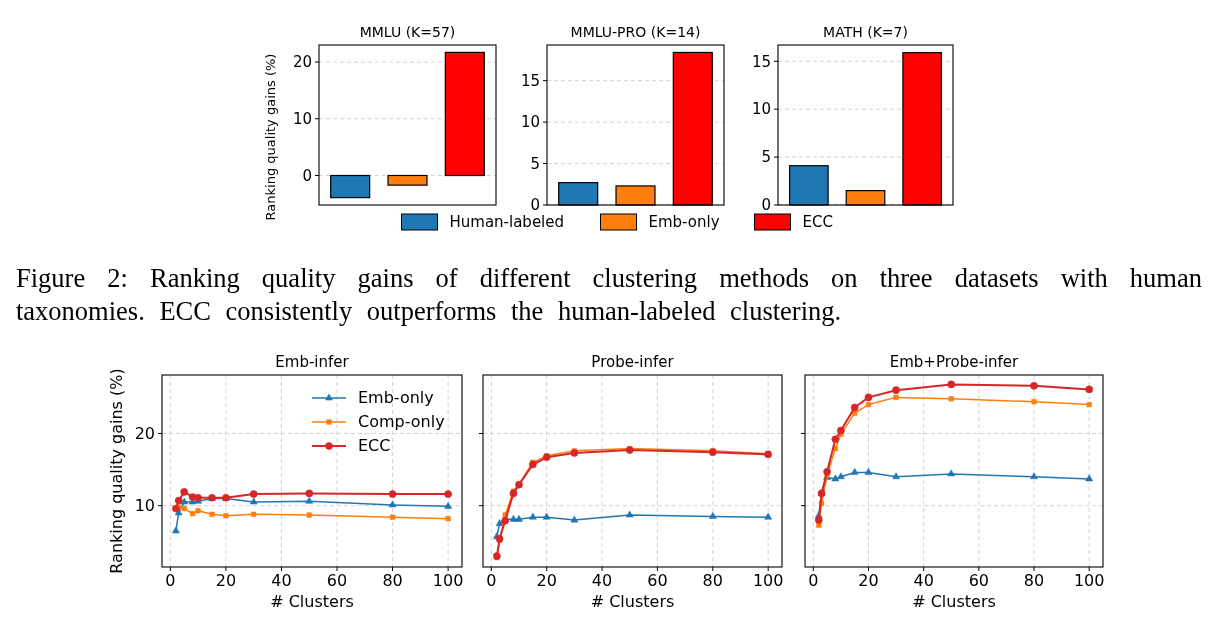 The image size is (1218, 631). I want to click on legend-label: Comp-only, so click(401, 421).